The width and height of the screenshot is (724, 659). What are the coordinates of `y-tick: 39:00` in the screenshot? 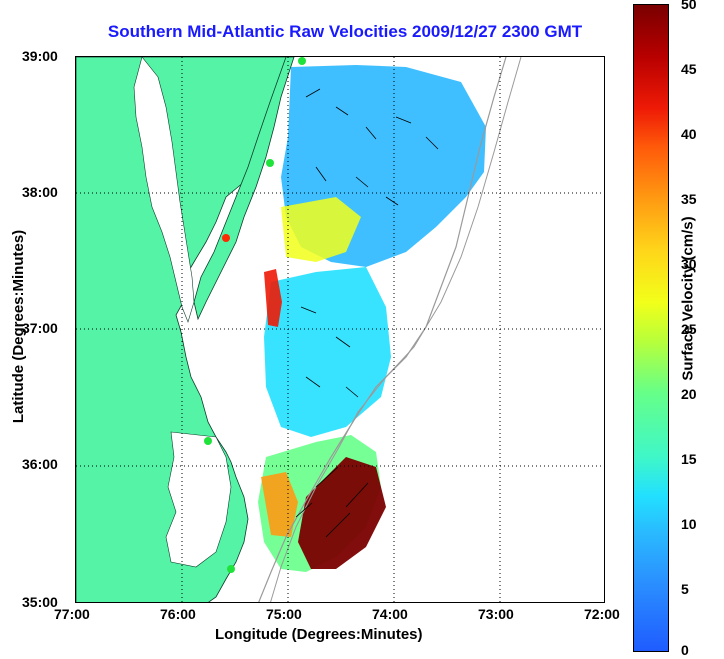 It's located at (40, 56).